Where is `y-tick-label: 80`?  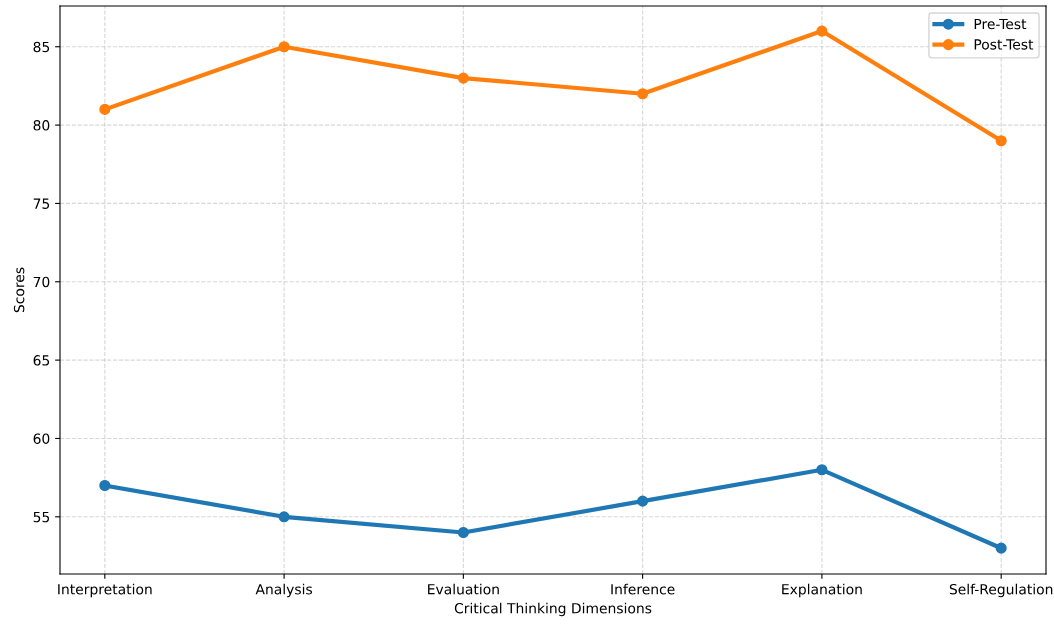
y-tick-label: 80 is located at coordinates (41, 125).